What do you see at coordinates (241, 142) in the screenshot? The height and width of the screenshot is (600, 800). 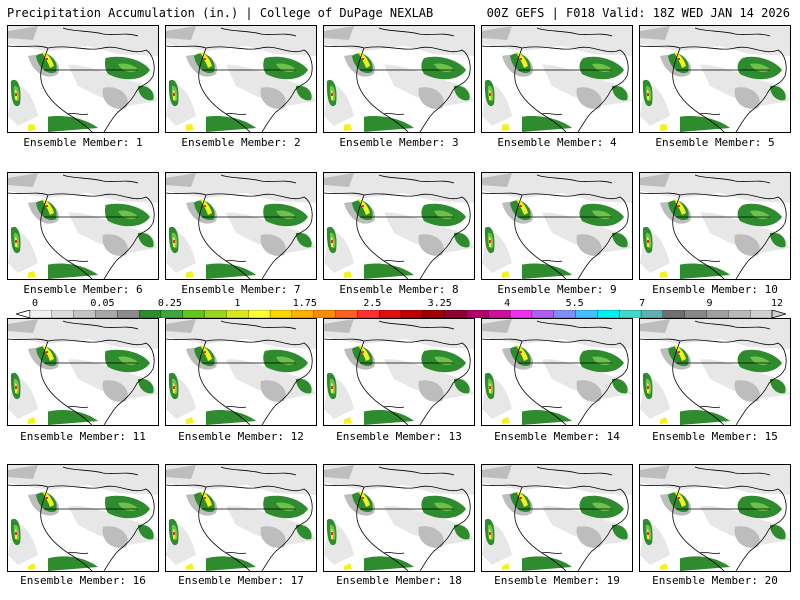 I see `ensemble-member-label: Ensemble Member: 2` at bounding box center [241, 142].